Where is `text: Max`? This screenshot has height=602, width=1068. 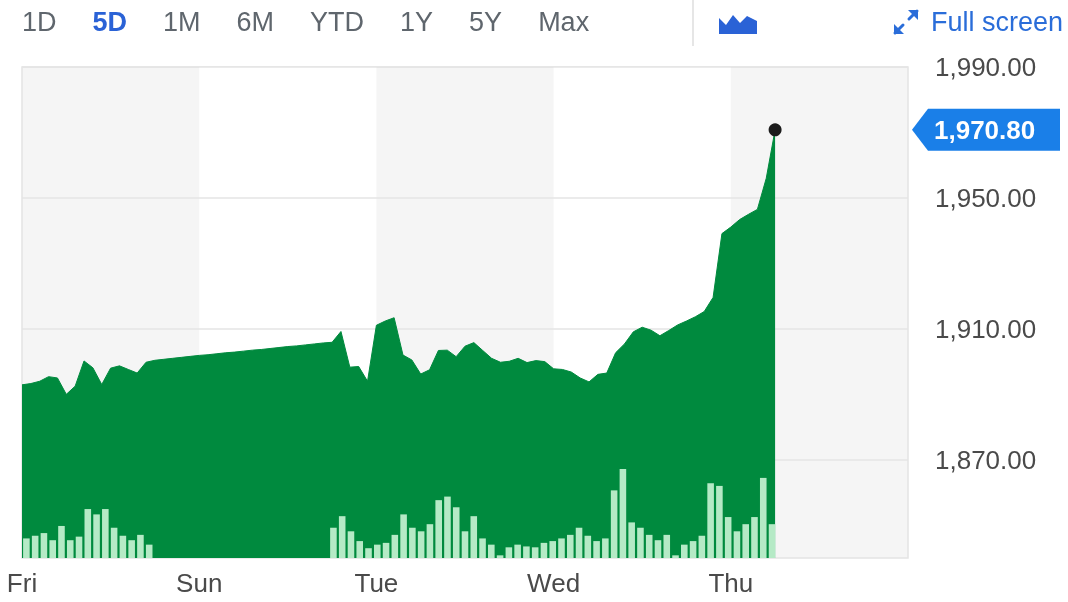 text: Max is located at coordinates (564, 22).